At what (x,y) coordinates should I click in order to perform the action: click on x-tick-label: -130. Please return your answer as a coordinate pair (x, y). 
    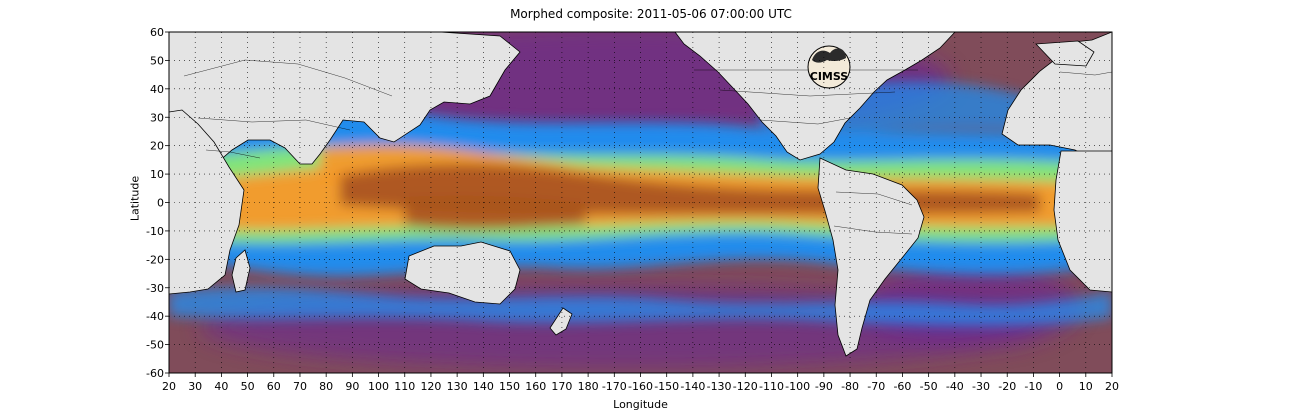
    Looking at the image, I should click on (719, 386).